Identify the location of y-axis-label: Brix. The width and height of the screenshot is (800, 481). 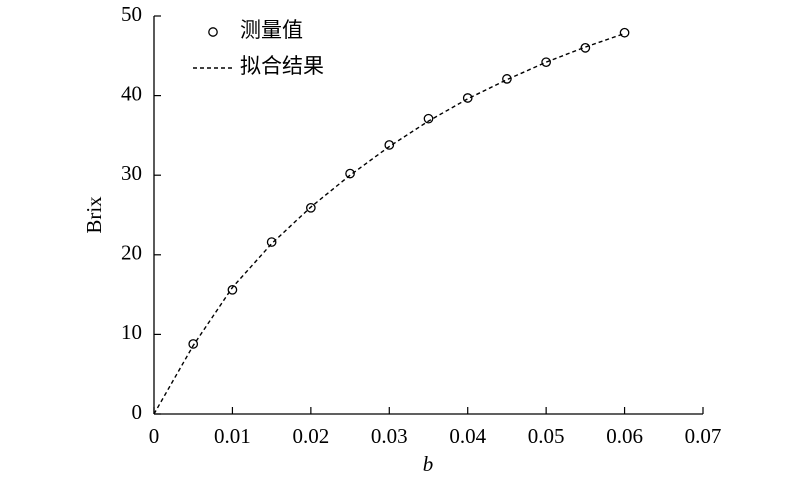
(94, 215).